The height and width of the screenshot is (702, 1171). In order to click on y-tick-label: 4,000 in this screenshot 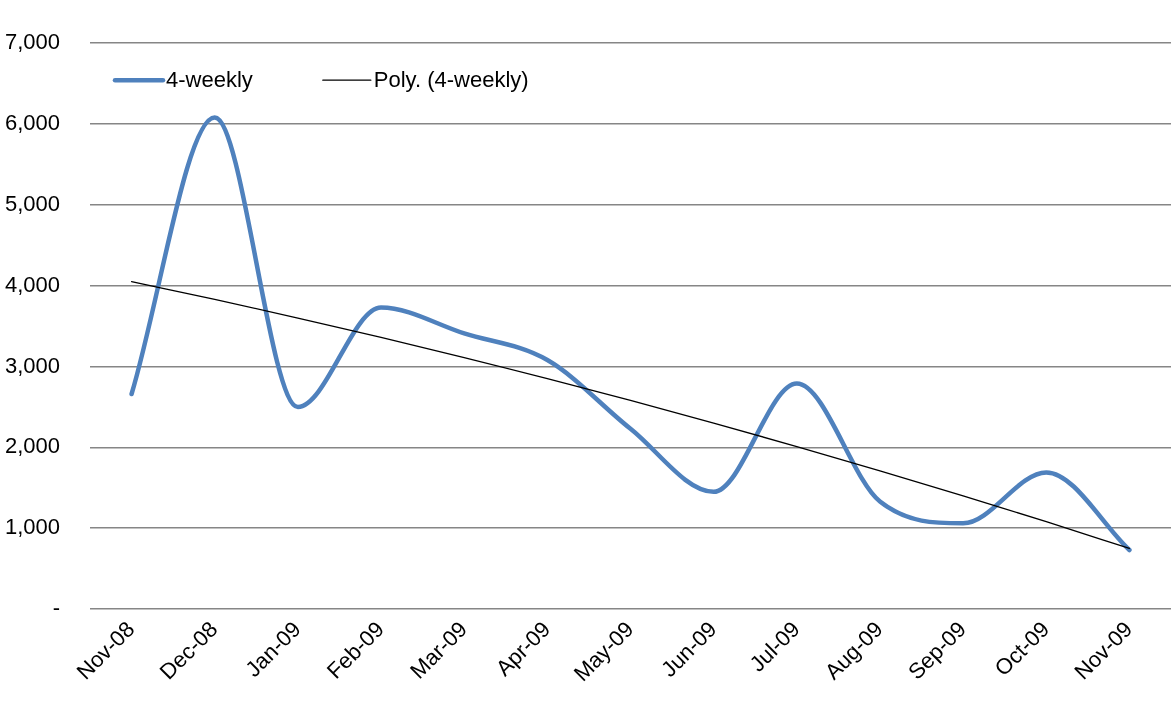, I will do `click(32, 284)`.